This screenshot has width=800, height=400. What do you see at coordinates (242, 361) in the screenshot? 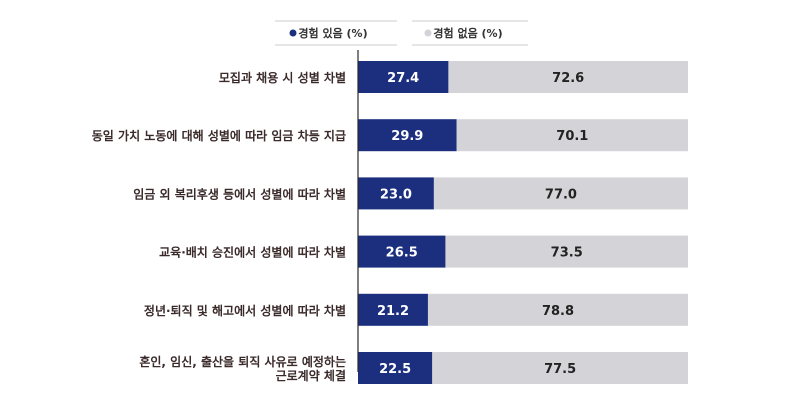
I see `category-label: 혼인, 임신, 출산을 퇴직 사유로 예정하는` at bounding box center [242, 361].